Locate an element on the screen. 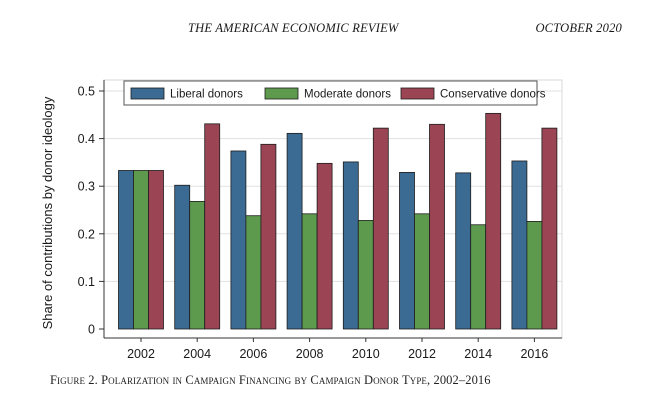  y-tick-label: 0.3 is located at coordinates (86, 187).